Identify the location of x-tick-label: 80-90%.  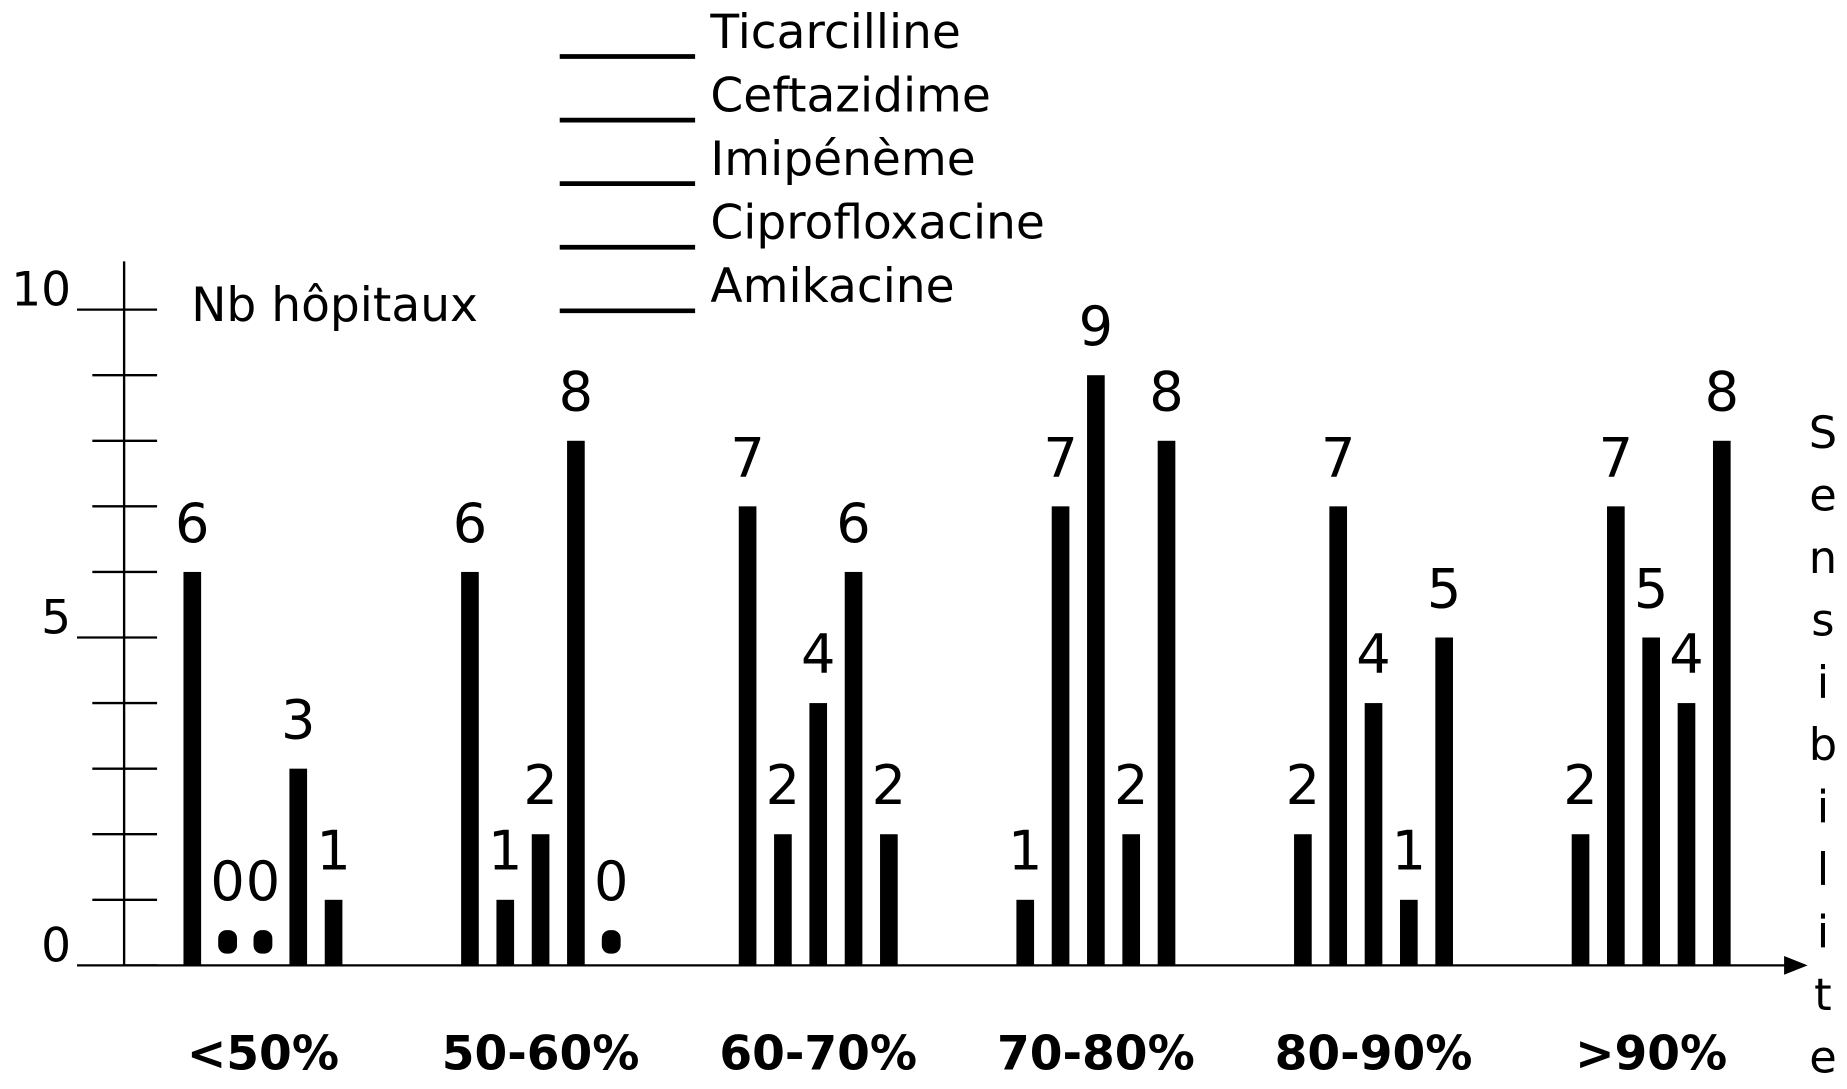
(1374, 1054).